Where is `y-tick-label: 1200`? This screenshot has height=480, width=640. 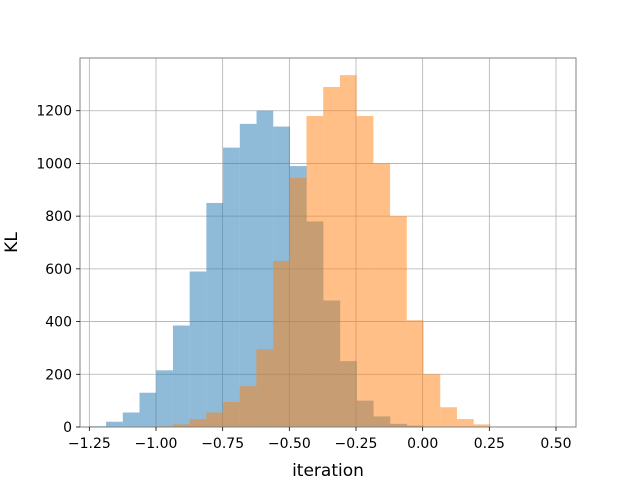
y-tick-label: 1200 is located at coordinates (54, 112).